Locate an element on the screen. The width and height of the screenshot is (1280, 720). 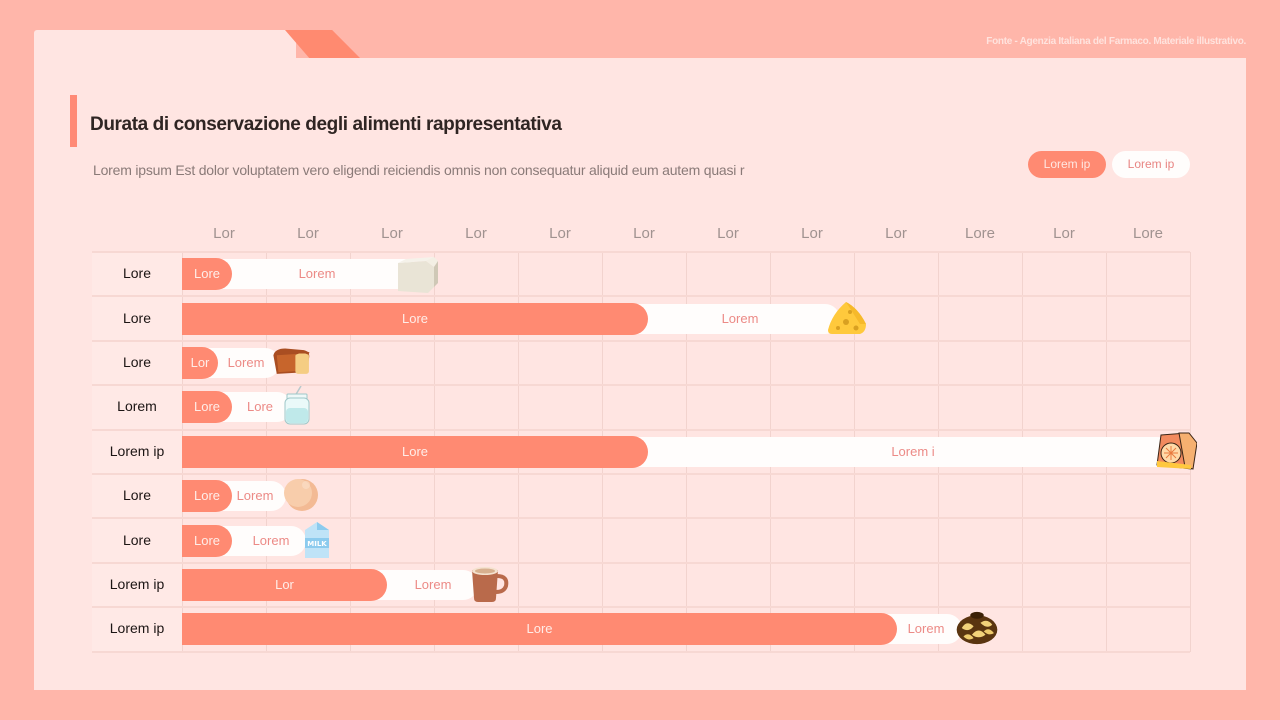
title-accent-bar is located at coordinates (73, 121).